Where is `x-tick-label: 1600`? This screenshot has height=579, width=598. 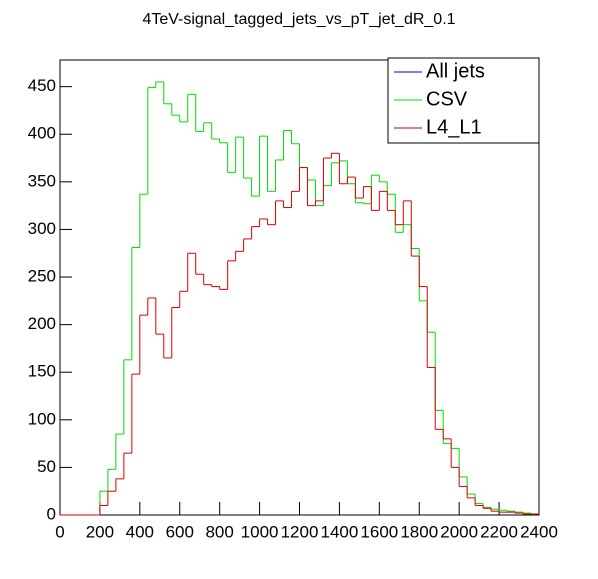 x-tick-label: 1600 is located at coordinates (379, 531).